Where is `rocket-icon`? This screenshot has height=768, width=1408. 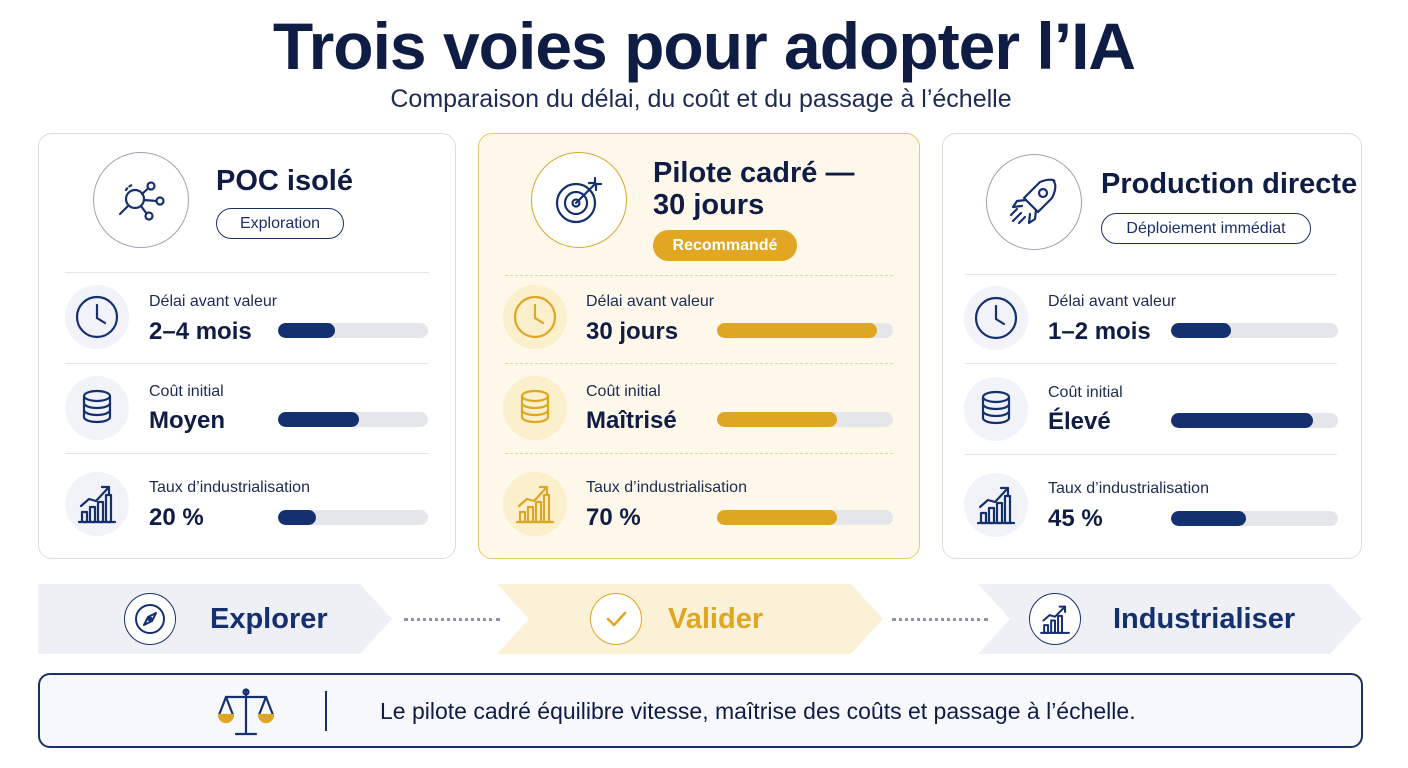 rocket-icon is located at coordinates (1034, 202).